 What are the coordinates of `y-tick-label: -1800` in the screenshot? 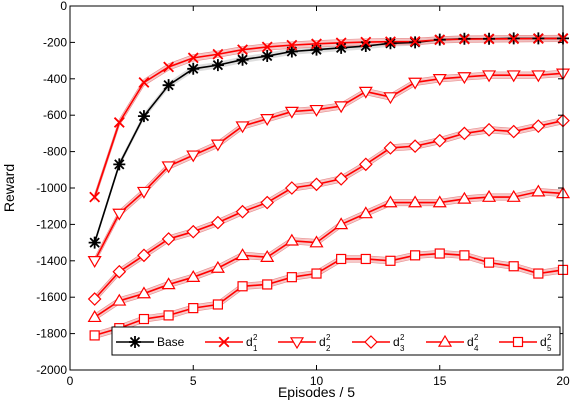 It's located at (51, 334).